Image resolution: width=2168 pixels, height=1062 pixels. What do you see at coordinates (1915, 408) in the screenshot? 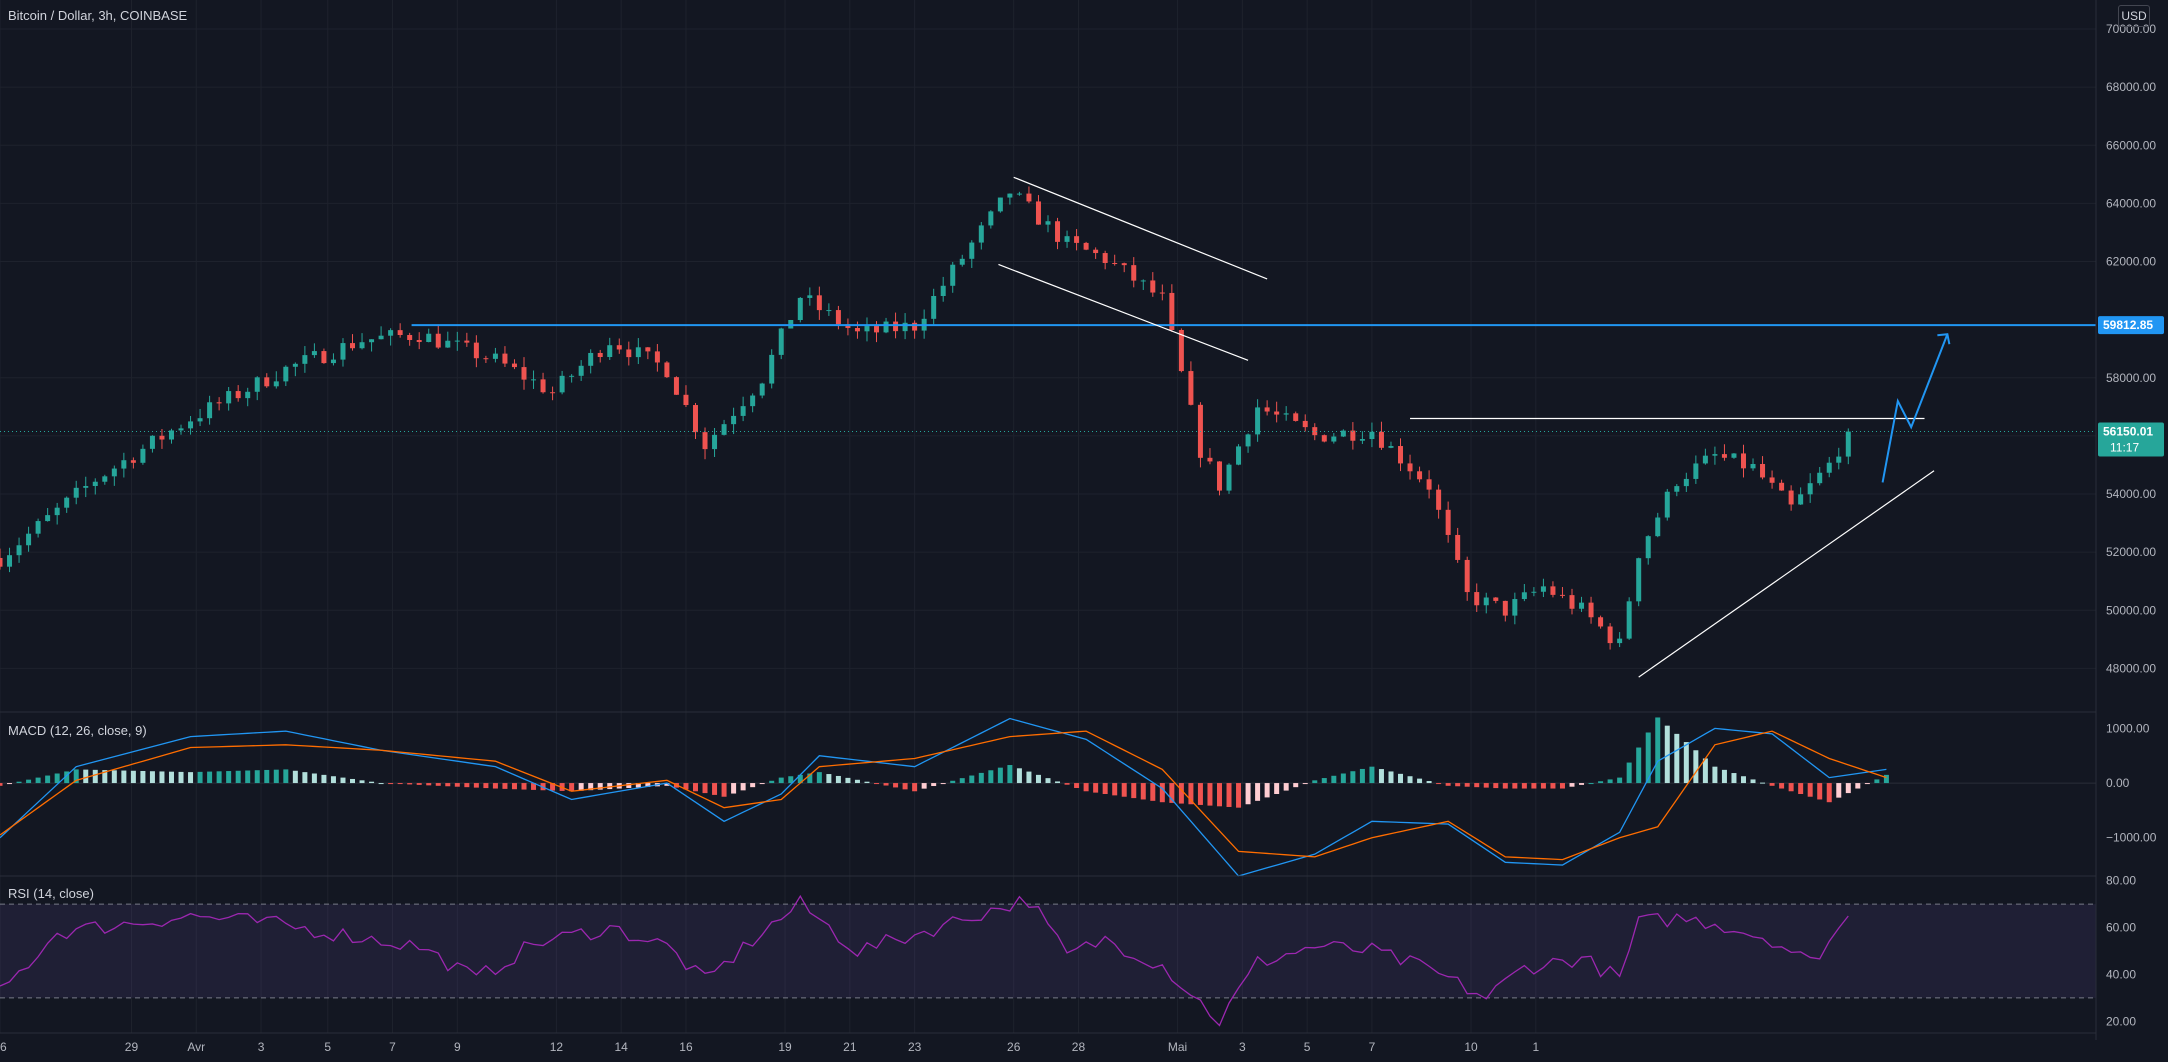
I see `projection-path` at bounding box center [1915, 408].